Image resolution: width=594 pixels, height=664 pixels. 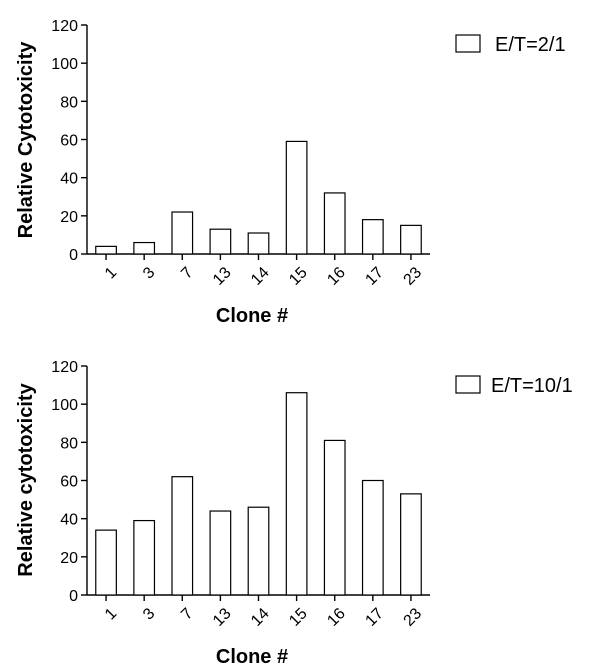 I want to click on chart-1-x-tick-label: 13, so click(x=222, y=276).